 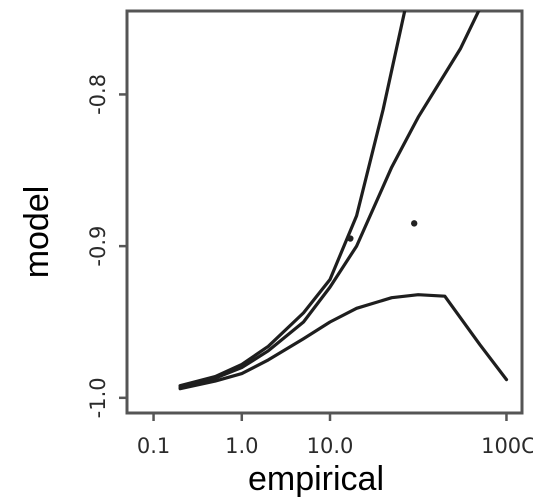 What do you see at coordinates (37, 232) in the screenshot?
I see `y-axis-label: model` at bounding box center [37, 232].